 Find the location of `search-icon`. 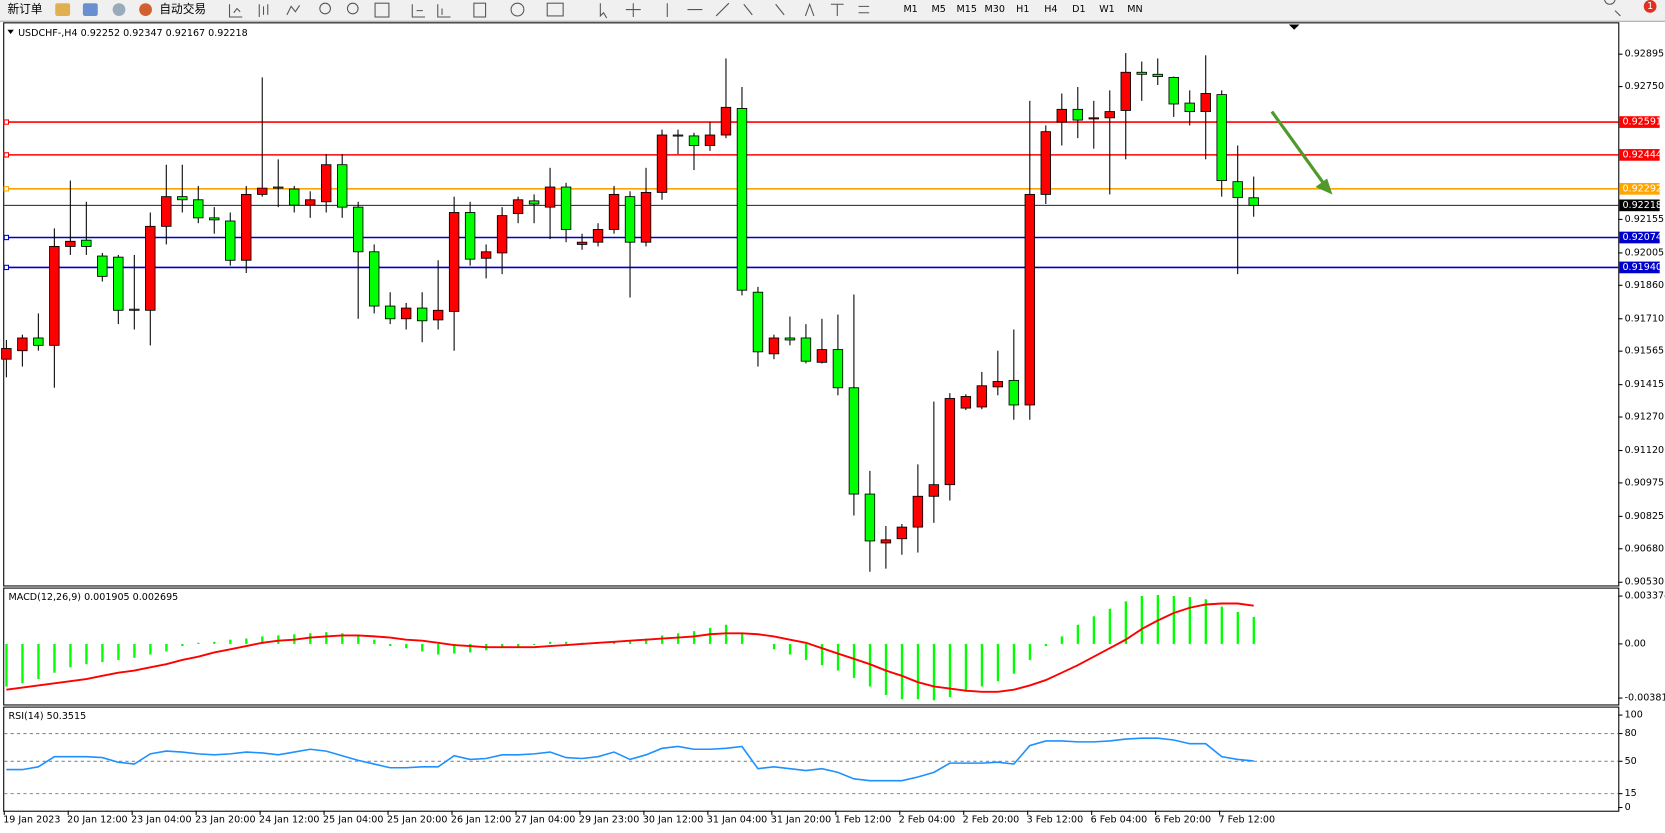

search-icon is located at coordinates (1612, 8).